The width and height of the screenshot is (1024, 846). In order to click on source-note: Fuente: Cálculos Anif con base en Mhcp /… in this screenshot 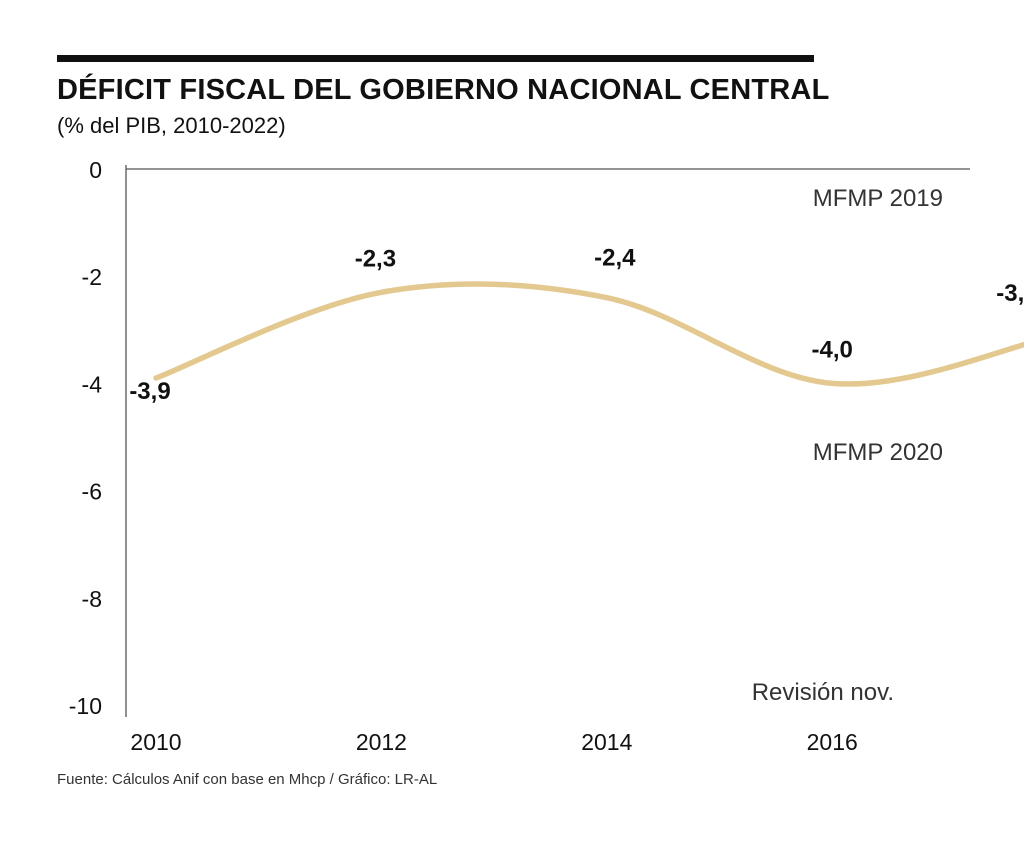, I will do `click(247, 779)`.